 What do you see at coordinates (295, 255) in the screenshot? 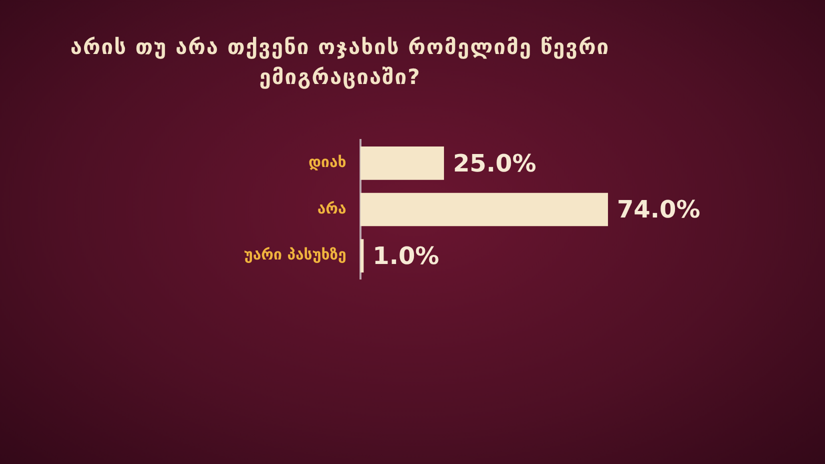
I see `y-tick-label: უარი პასუხზე` at bounding box center [295, 255].